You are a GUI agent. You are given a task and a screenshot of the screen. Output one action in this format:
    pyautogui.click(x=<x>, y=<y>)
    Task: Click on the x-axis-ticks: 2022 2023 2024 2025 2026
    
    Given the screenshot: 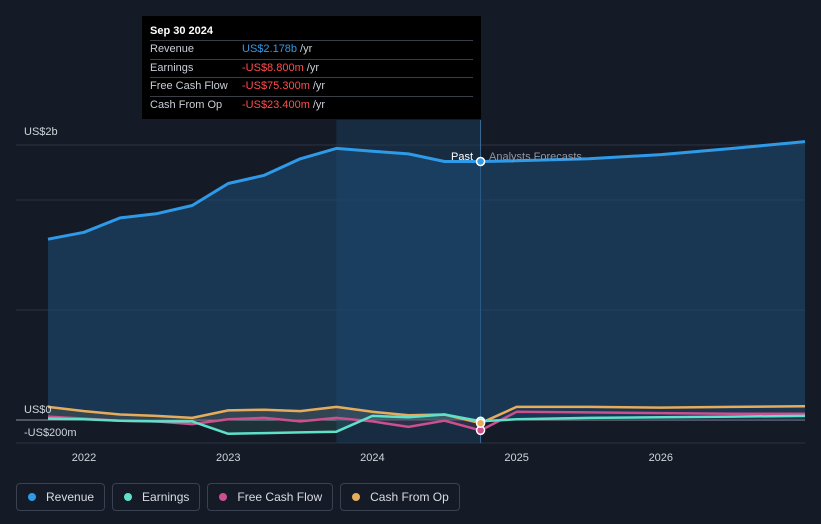 What is the action you would take?
    pyautogui.click(x=372, y=458)
    